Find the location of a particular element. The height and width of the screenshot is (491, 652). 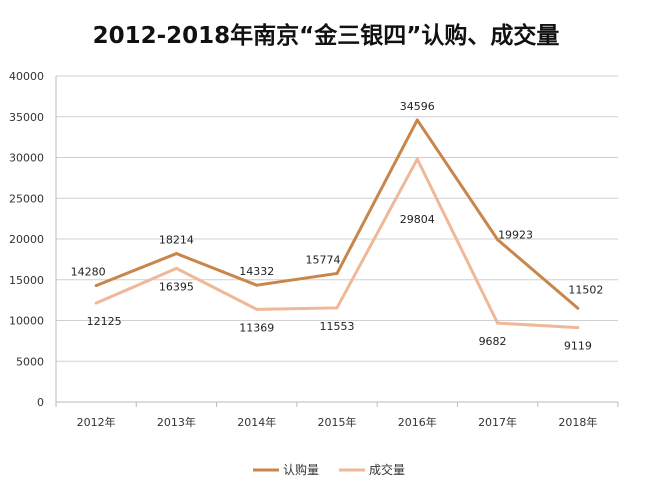

legend-label: 成交量 is located at coordinates (387, 469).